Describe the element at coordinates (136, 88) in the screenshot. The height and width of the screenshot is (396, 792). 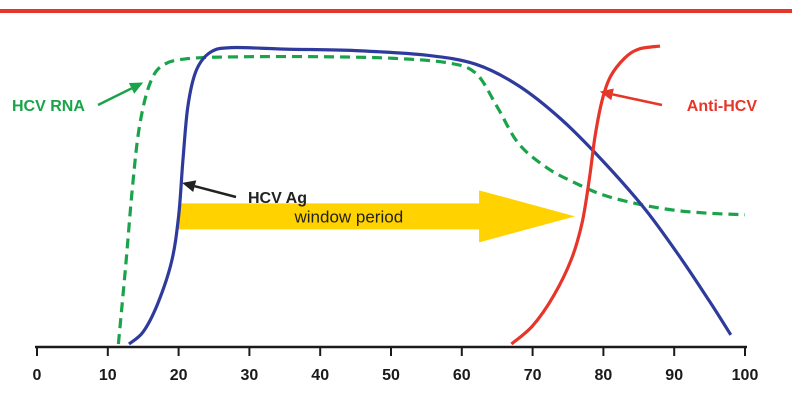
I see `hcv-rna-arrowhead` at that location.